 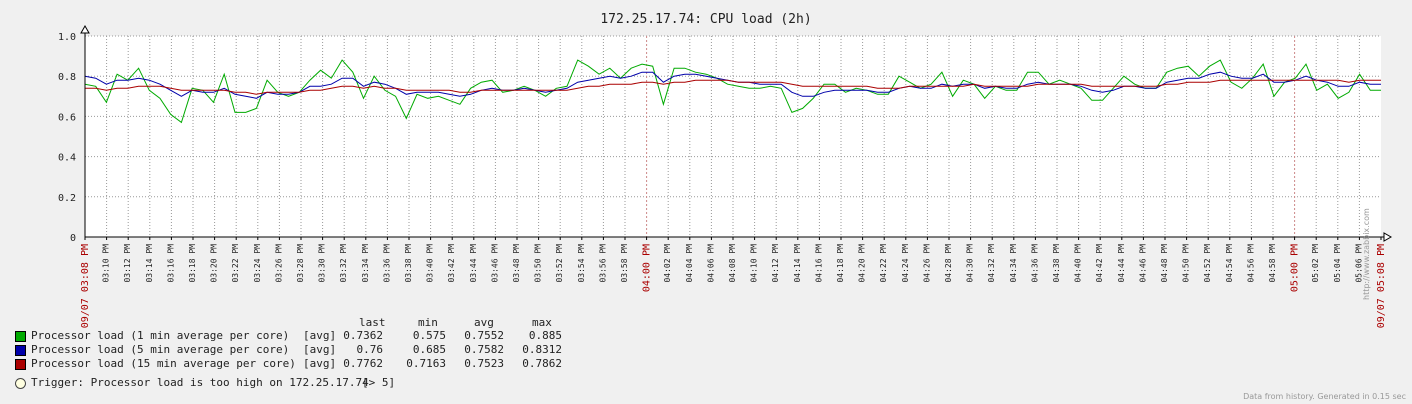 I want to click on series-lines, so click(x=732, y=91).